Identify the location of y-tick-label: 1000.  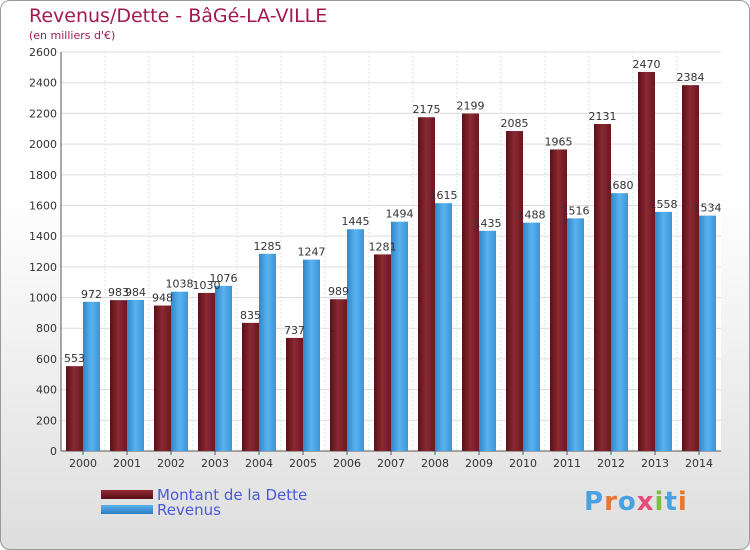
(43, 298).